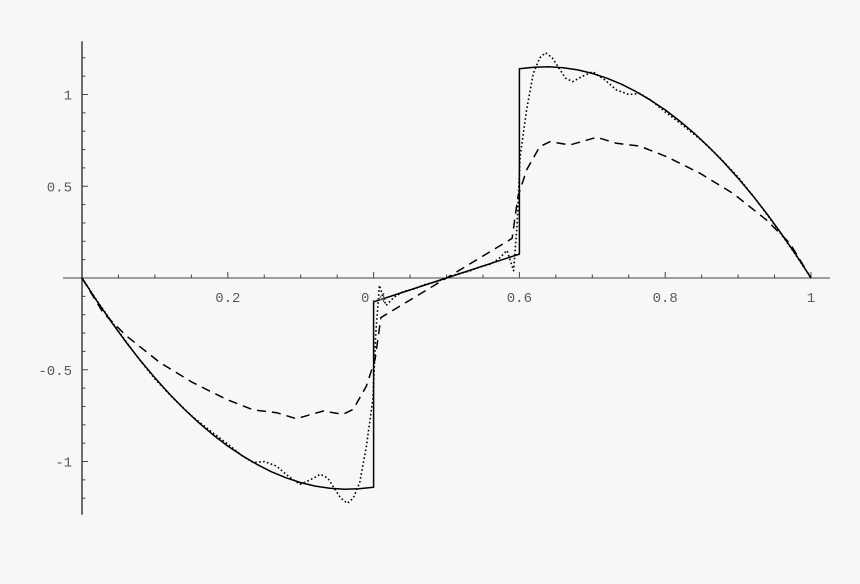 The height and width of the screenshot is (584, 860). What do you see at coordinates (59, 188) in the screenshot?
I see `y-tick-label: 0.5` at bounding box center [59, 188].